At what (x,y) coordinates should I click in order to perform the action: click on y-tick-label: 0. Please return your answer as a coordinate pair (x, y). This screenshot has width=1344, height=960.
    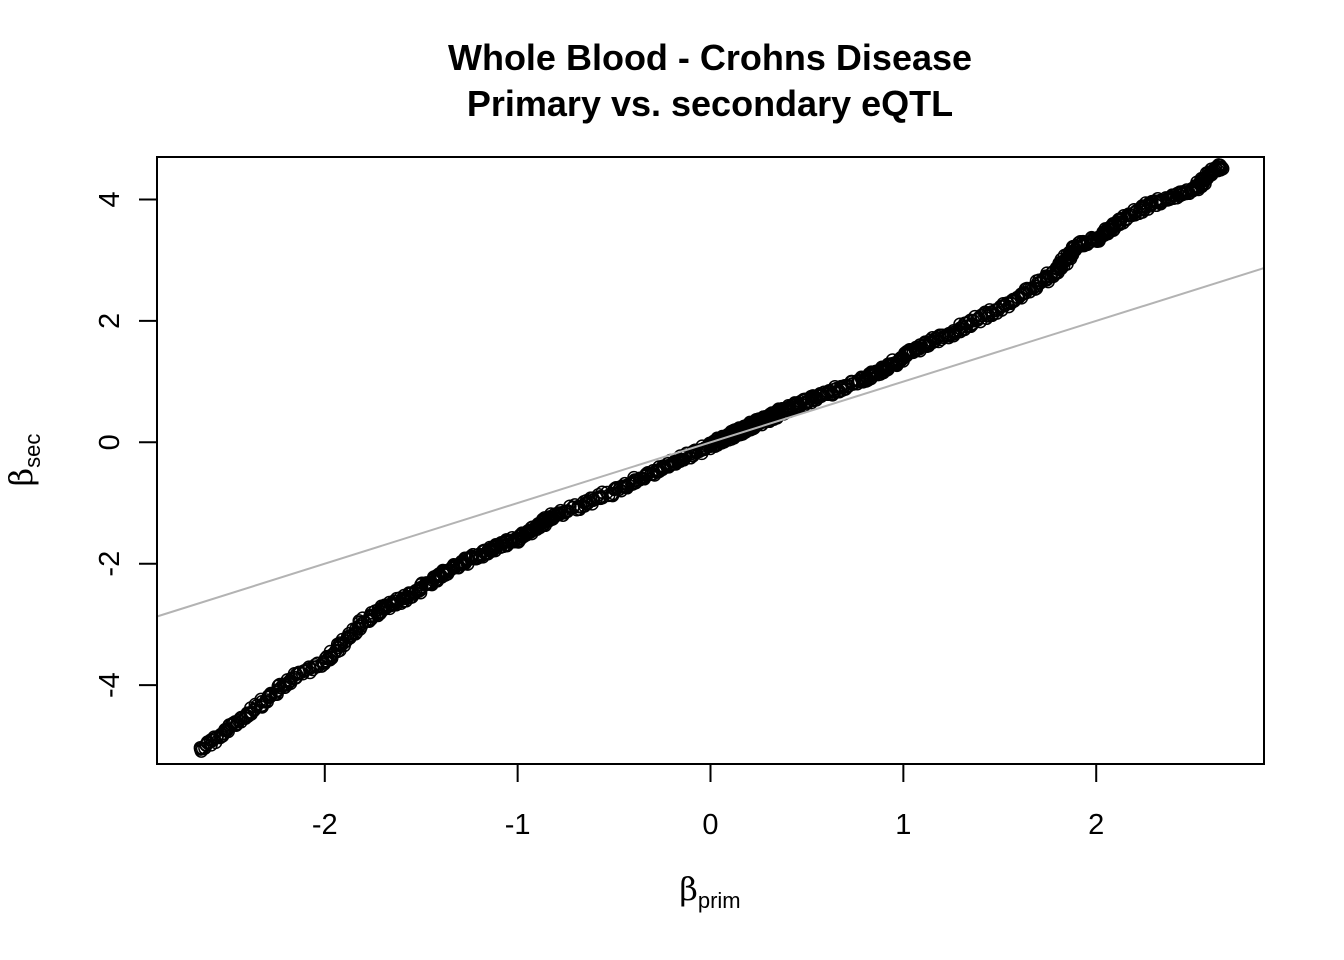
    Looking at the image, I should click on (110, 442).